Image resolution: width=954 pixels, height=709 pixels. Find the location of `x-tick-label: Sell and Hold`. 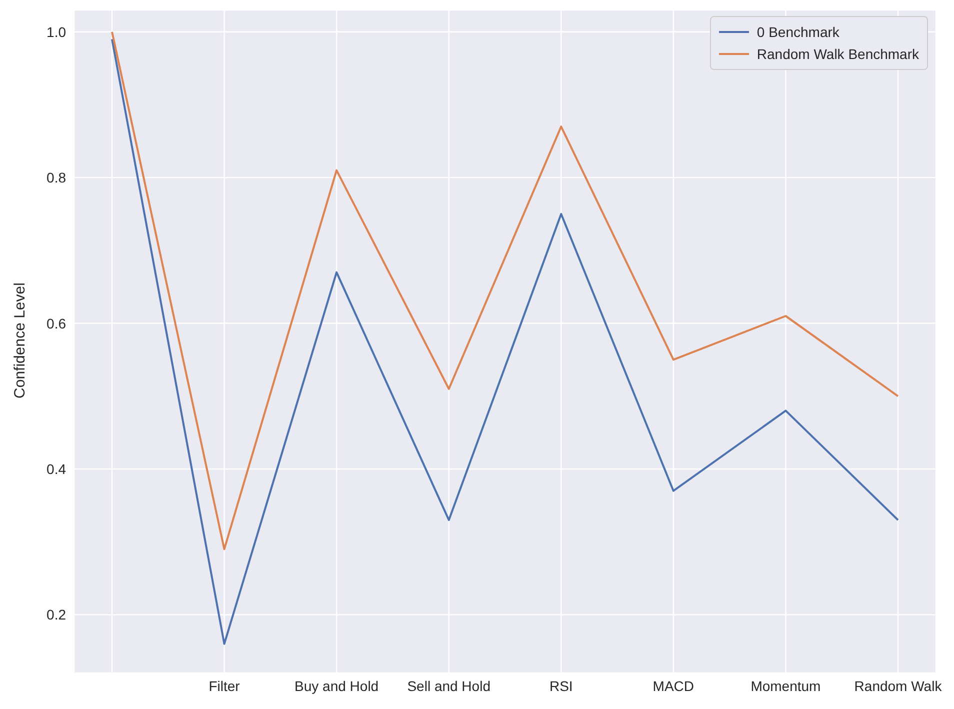

x-tick-label: Sell and Hold is located at coordinates (448, 686).